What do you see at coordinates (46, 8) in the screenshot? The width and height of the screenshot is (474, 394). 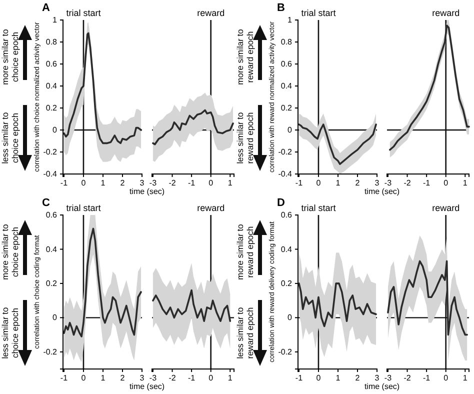 I see `chart-title: A` at bounding box center [46, 8].